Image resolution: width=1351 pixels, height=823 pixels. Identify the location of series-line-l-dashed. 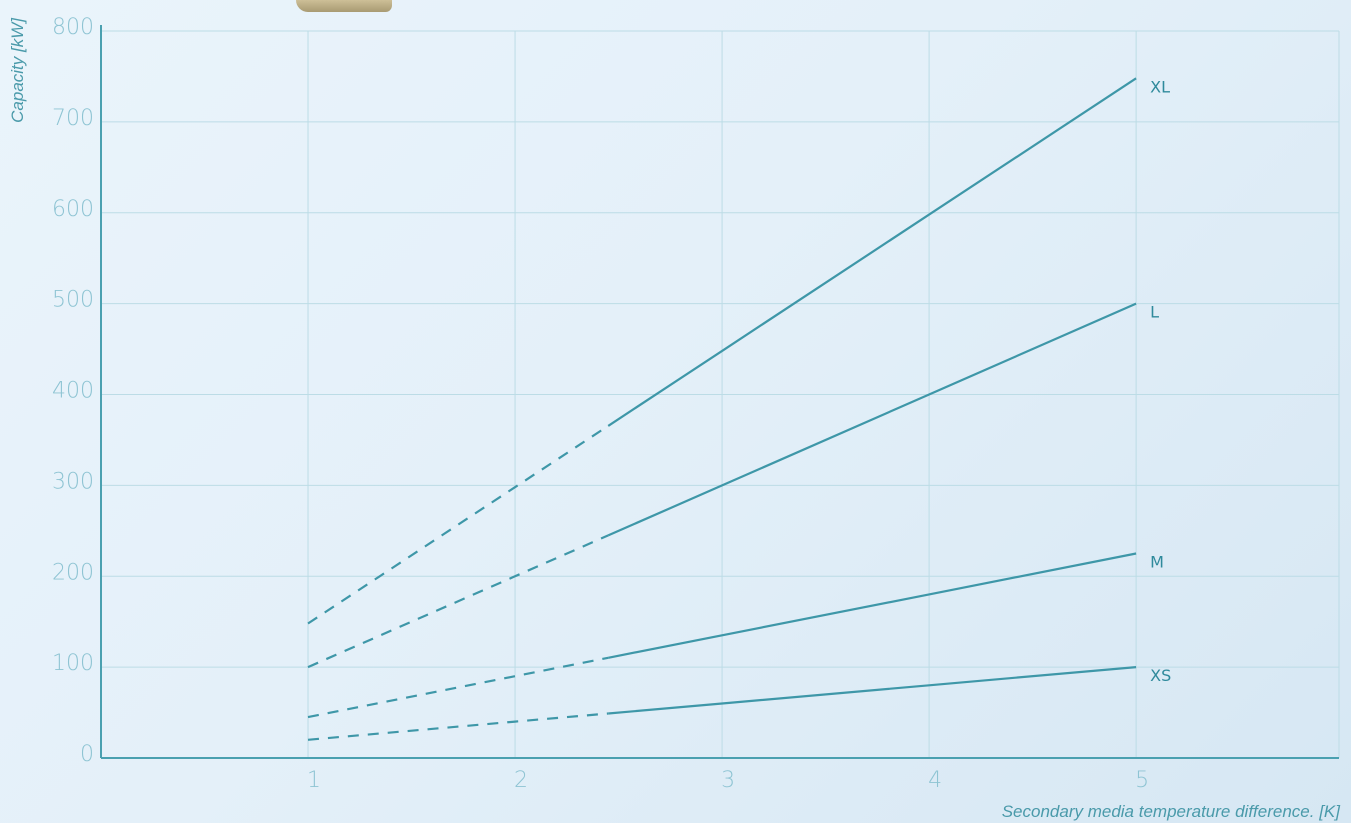
(458, 601).